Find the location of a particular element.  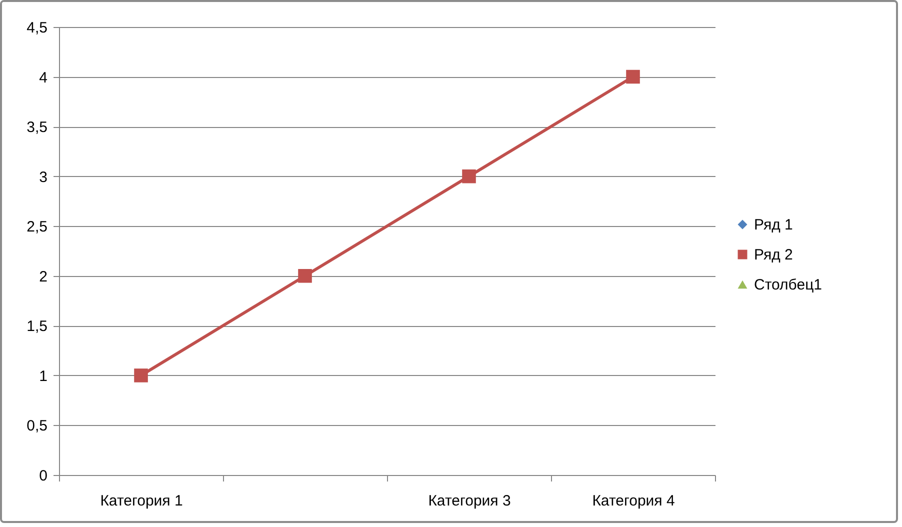

y-tick-label: 3,5 is located at coordinates (37, 127).